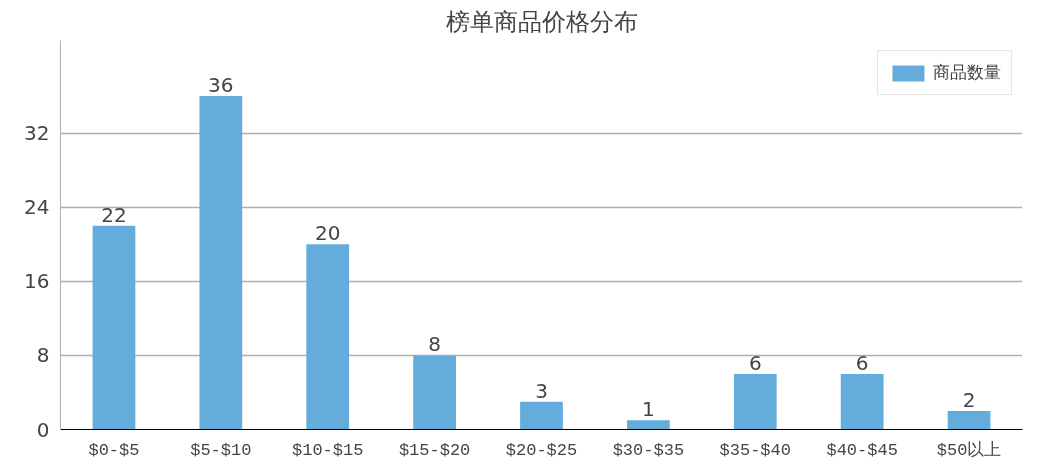  What do you see at coordinates (221, 450) in the screenshot?
I see `x-tick-label: $5-$10` at bounding box center [221, 450].